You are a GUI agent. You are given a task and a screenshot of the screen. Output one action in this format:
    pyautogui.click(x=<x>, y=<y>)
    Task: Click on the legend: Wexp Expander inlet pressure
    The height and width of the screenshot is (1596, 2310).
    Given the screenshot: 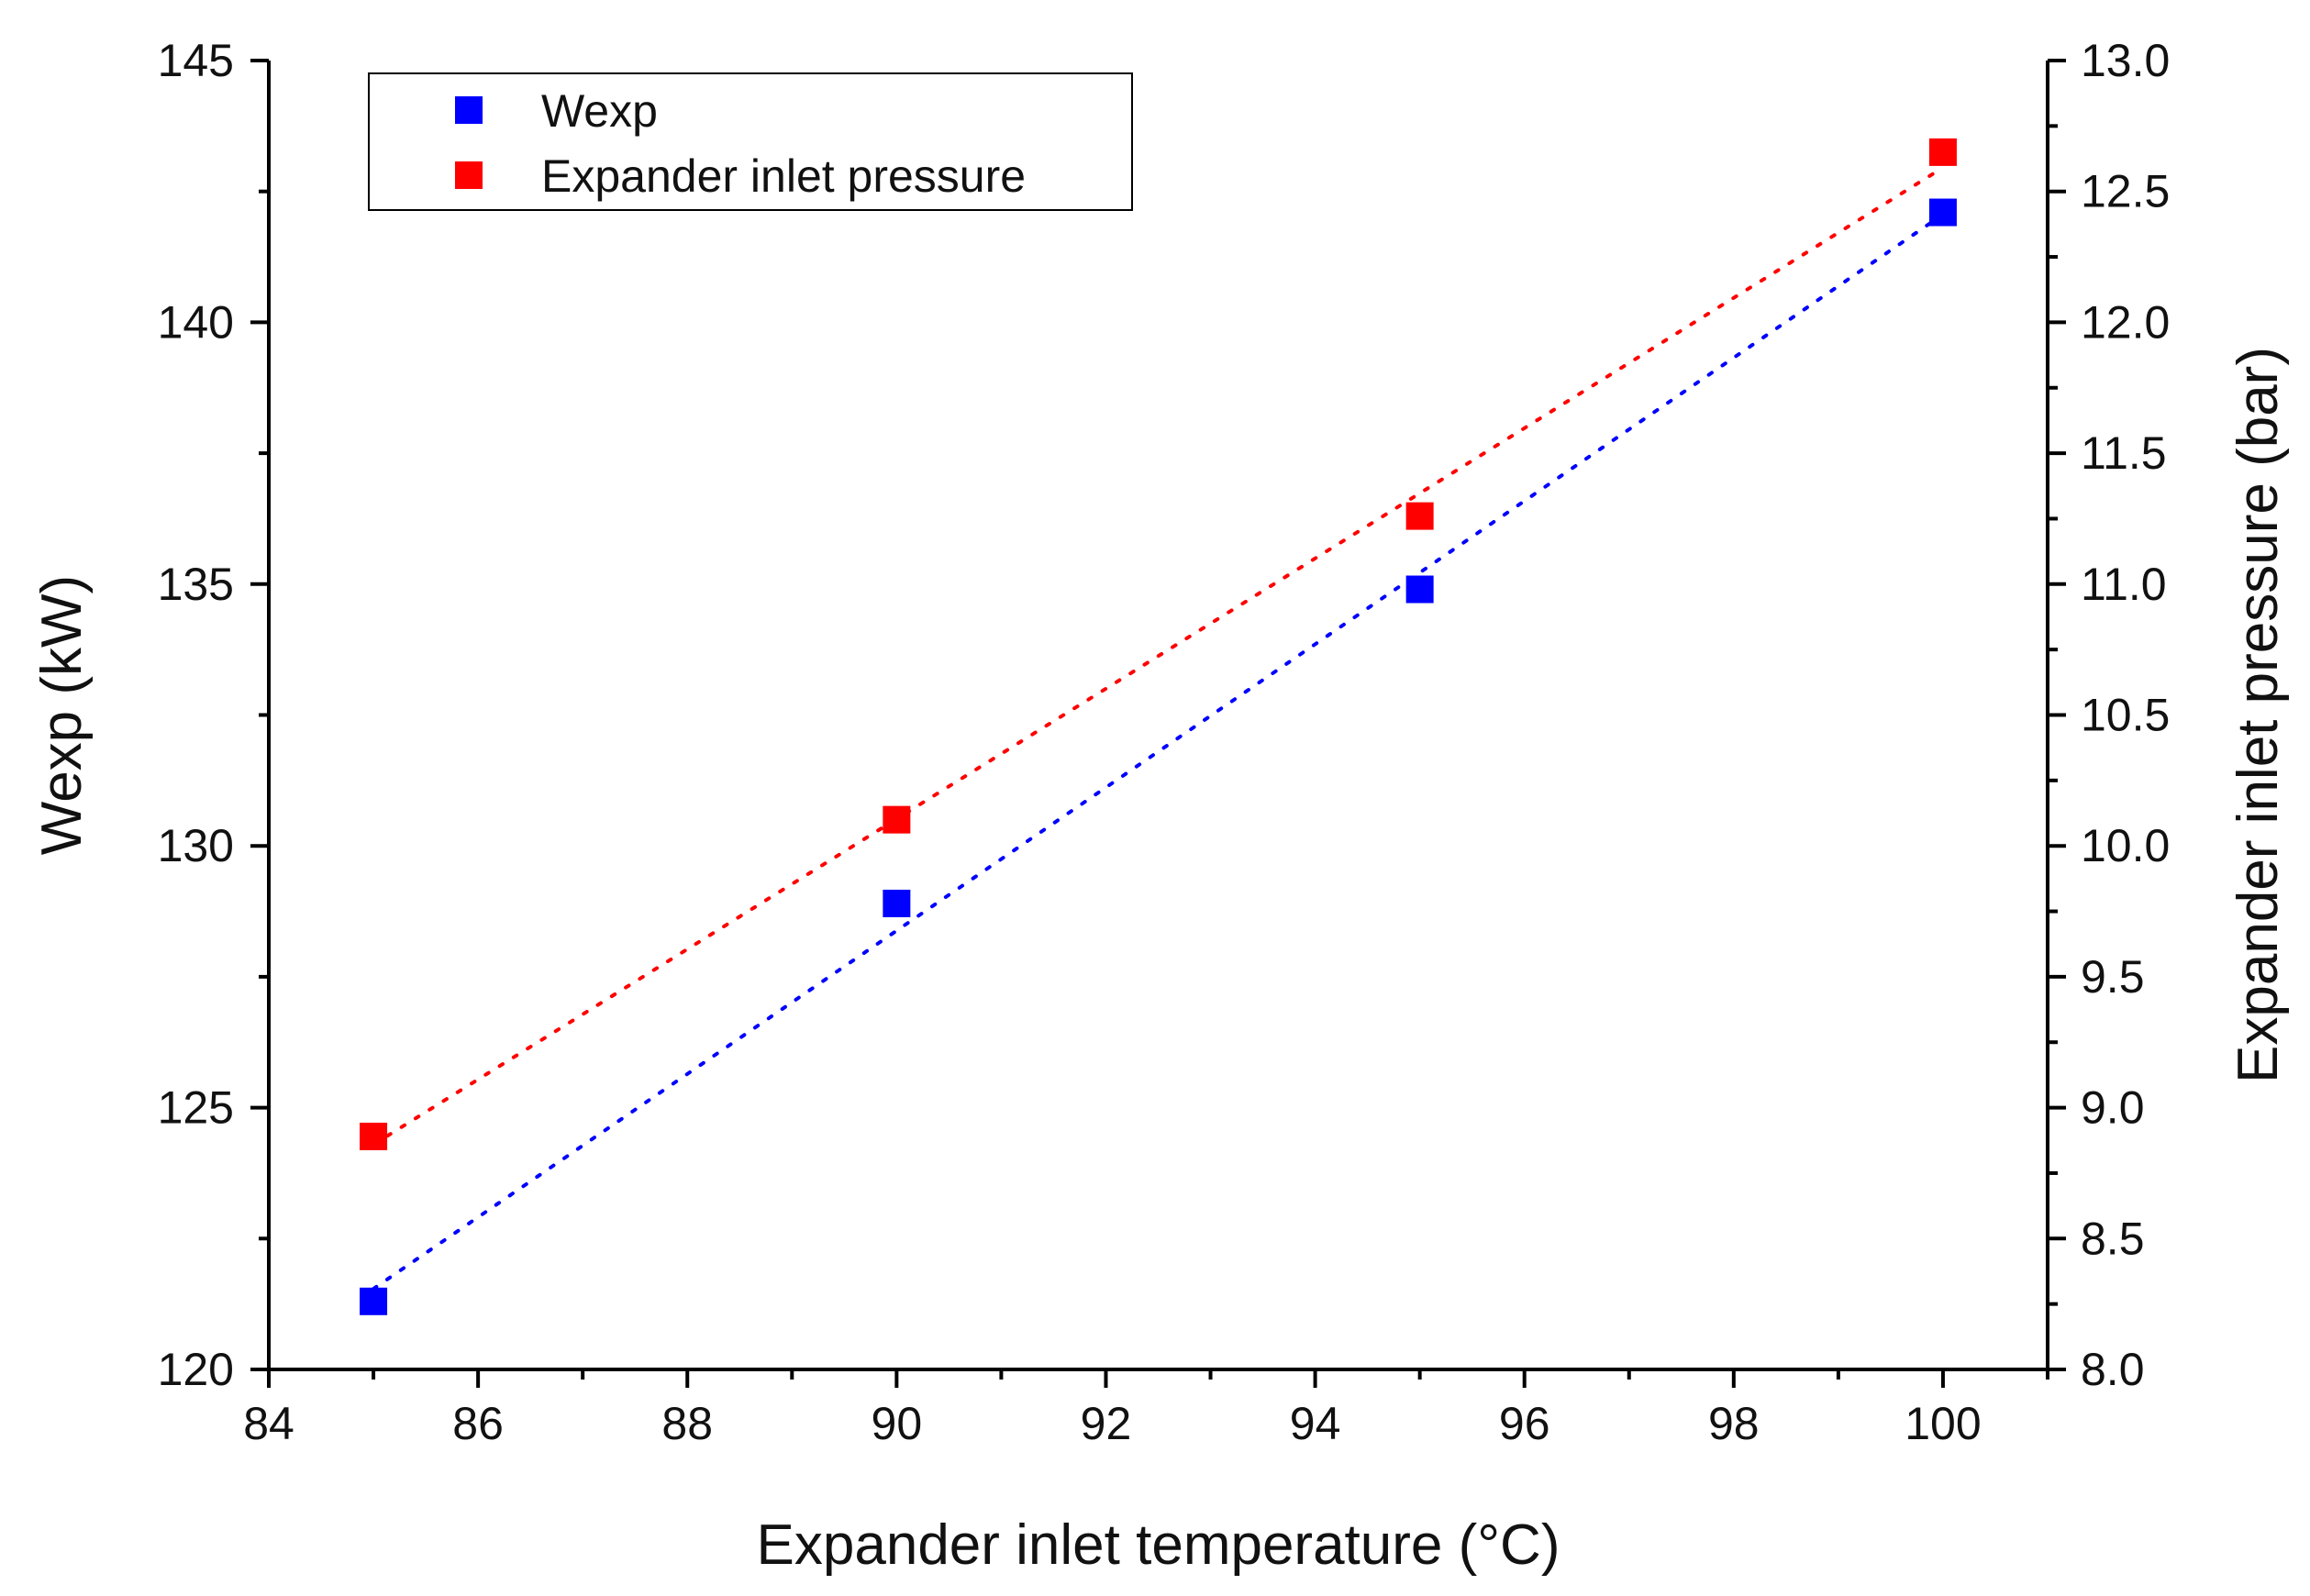 What is the action you would take?
    pyautogui.click(x=751, y=141)
    